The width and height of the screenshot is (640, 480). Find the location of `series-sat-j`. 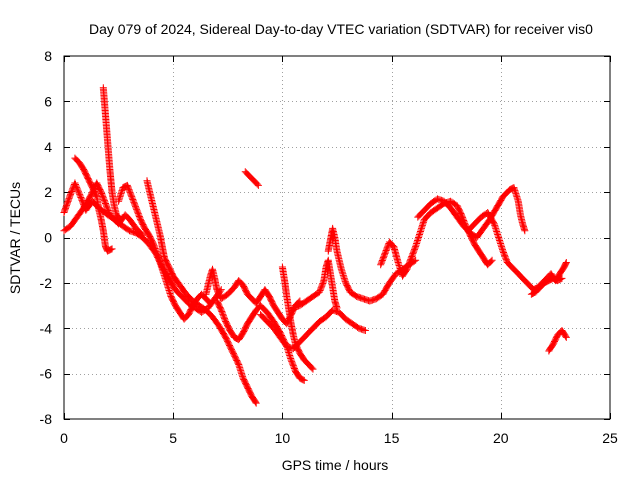

series-sat-j is located at coordinates (297, 318).